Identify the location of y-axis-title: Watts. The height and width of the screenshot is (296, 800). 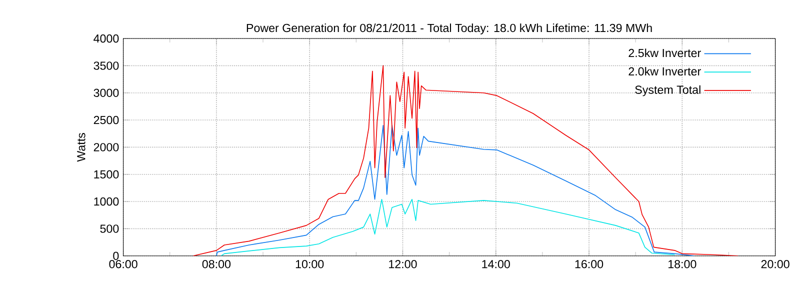
(81, 147).